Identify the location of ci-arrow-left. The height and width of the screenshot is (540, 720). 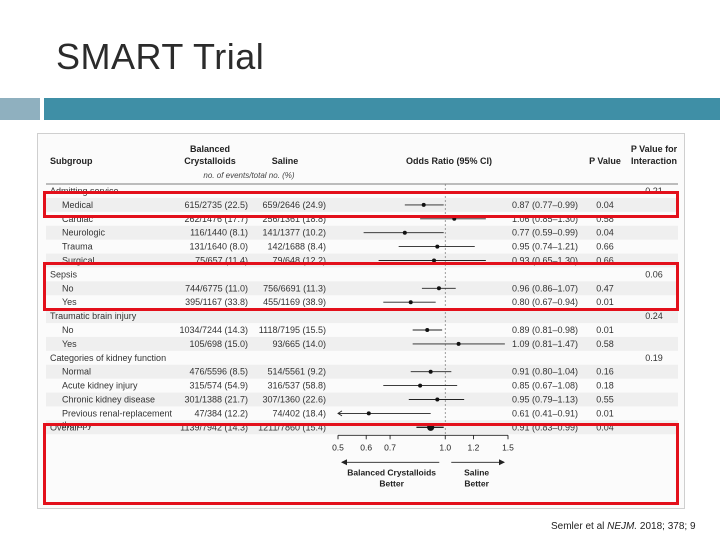
(340, 413).